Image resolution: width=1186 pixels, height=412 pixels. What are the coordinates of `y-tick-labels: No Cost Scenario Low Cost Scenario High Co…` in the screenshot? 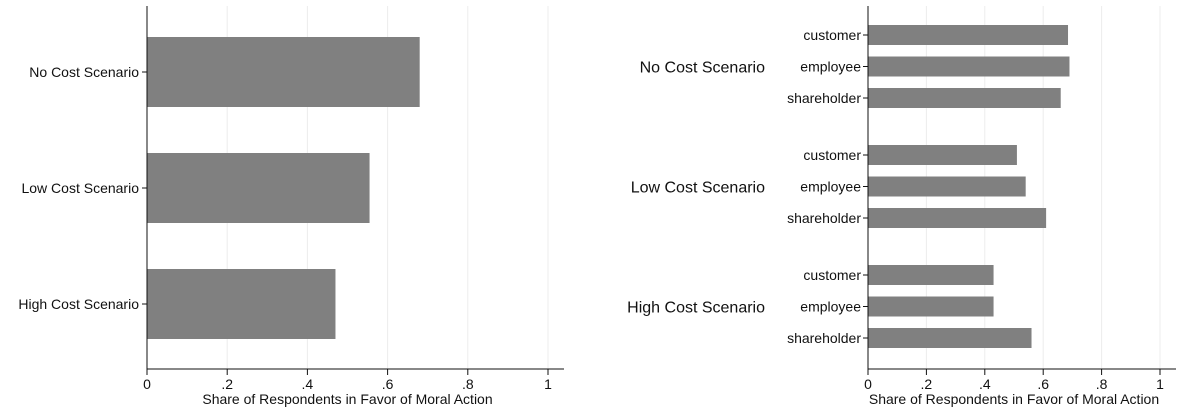 It's located at (82, 188).